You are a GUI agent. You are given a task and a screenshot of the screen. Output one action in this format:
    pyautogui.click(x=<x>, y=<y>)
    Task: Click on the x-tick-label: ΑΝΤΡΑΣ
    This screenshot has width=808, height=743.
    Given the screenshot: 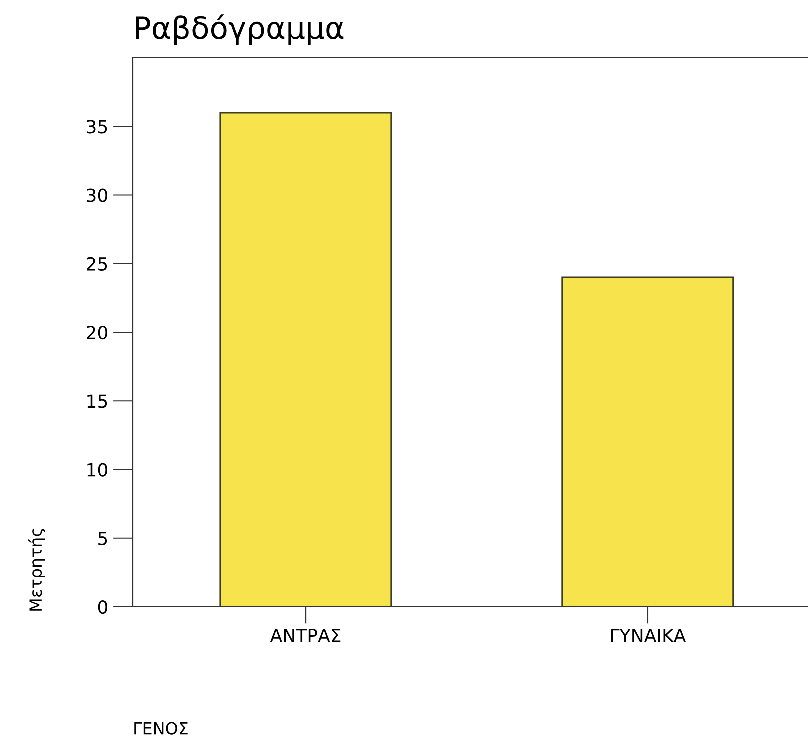 What is the action you would take?
    pyautogui.click(x=305, y=635)
    